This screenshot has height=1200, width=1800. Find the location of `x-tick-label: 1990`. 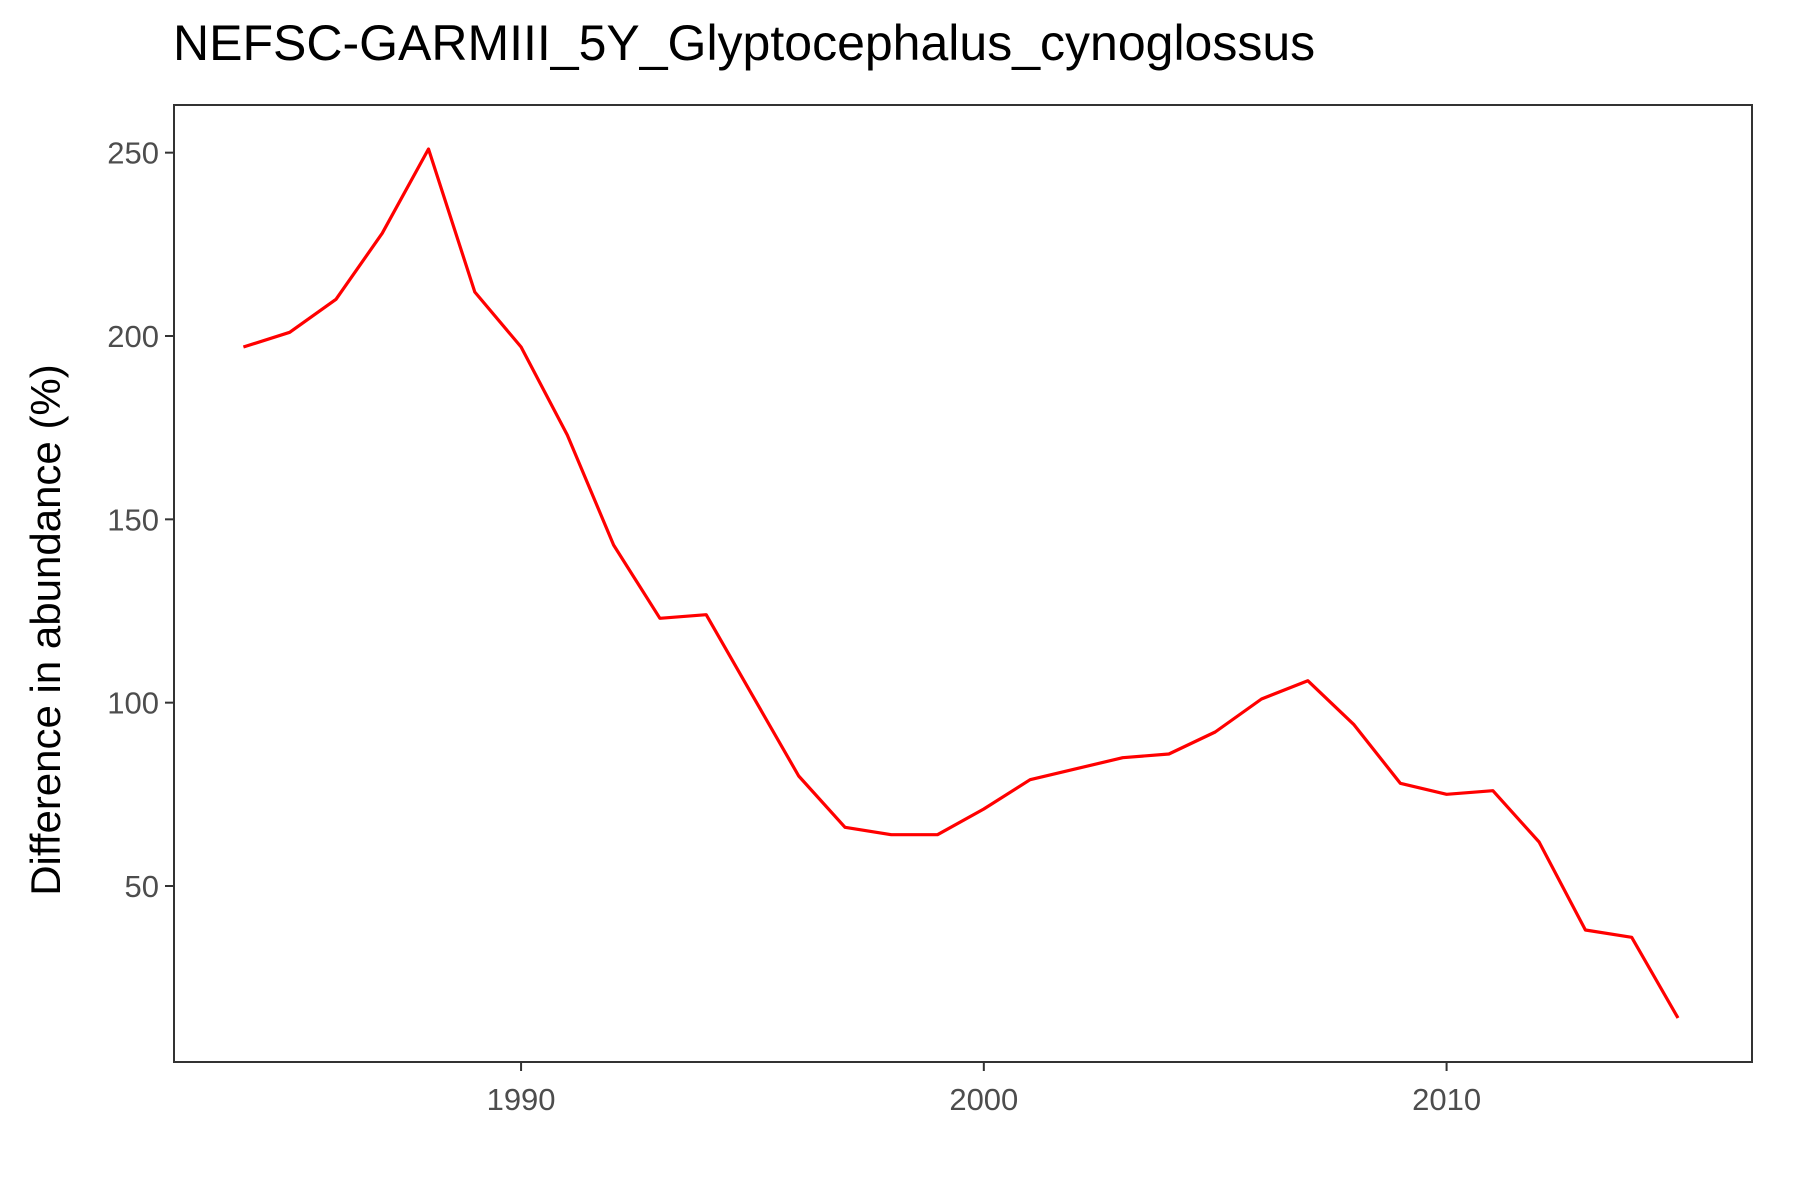

x-tick-label: 1990 is located at coordinates (521, 1099).